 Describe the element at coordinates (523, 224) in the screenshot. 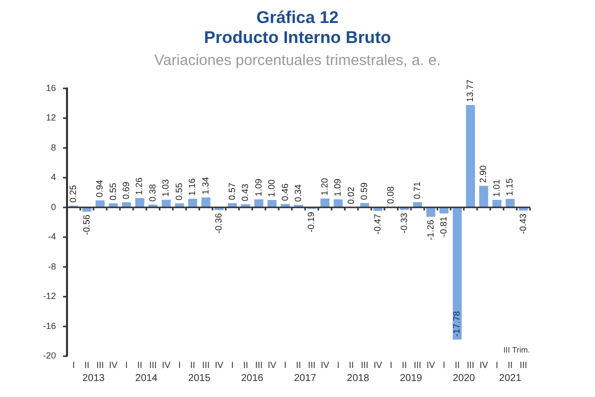

I see `data-label: -0.43` at that location.